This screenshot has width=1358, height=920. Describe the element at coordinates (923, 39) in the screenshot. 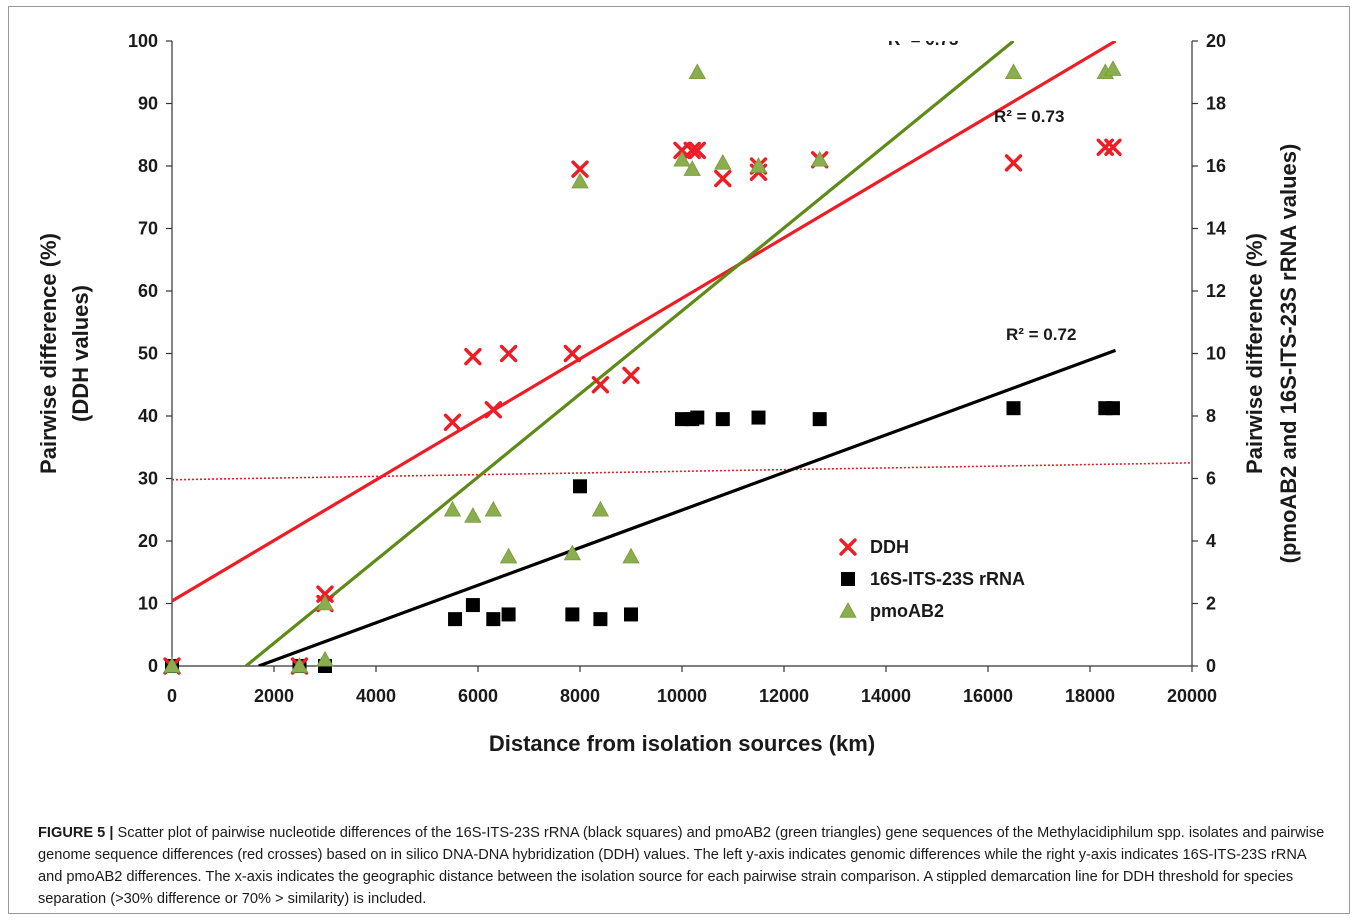

I see `r2-label: R² = 0.73` at that location.